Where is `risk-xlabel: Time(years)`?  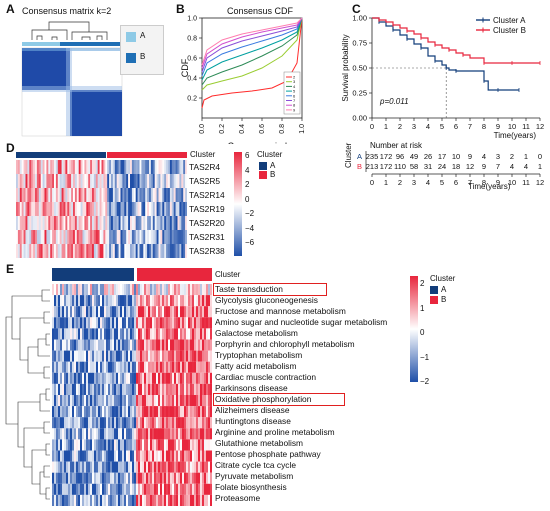 risk-xlabel: Time(years) is located at coordinates (489, 186).